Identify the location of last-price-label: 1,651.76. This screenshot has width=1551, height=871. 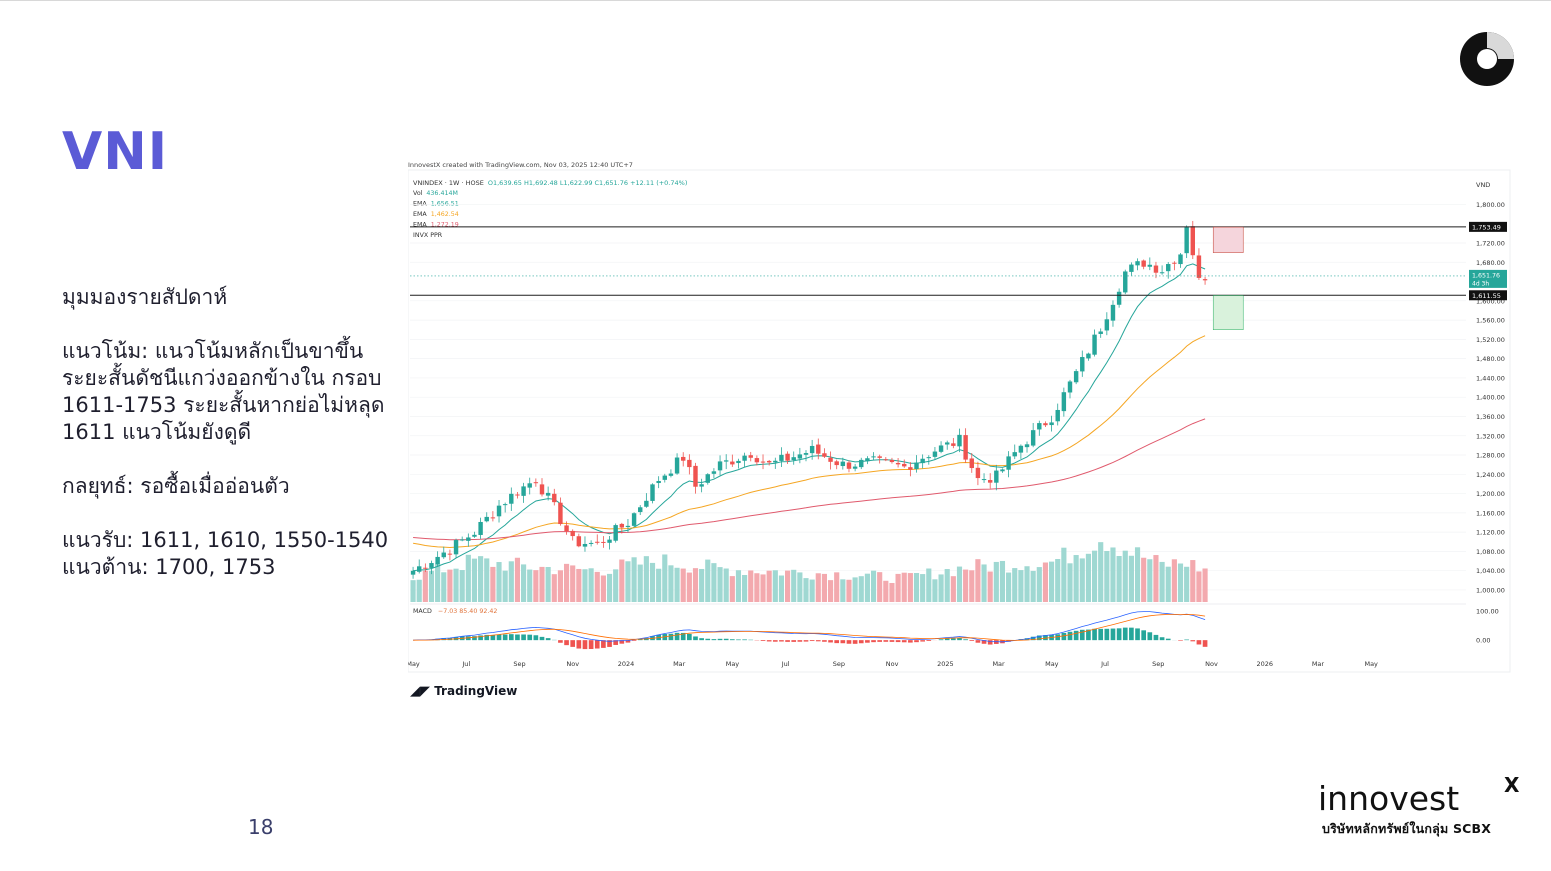
(1486, 275).